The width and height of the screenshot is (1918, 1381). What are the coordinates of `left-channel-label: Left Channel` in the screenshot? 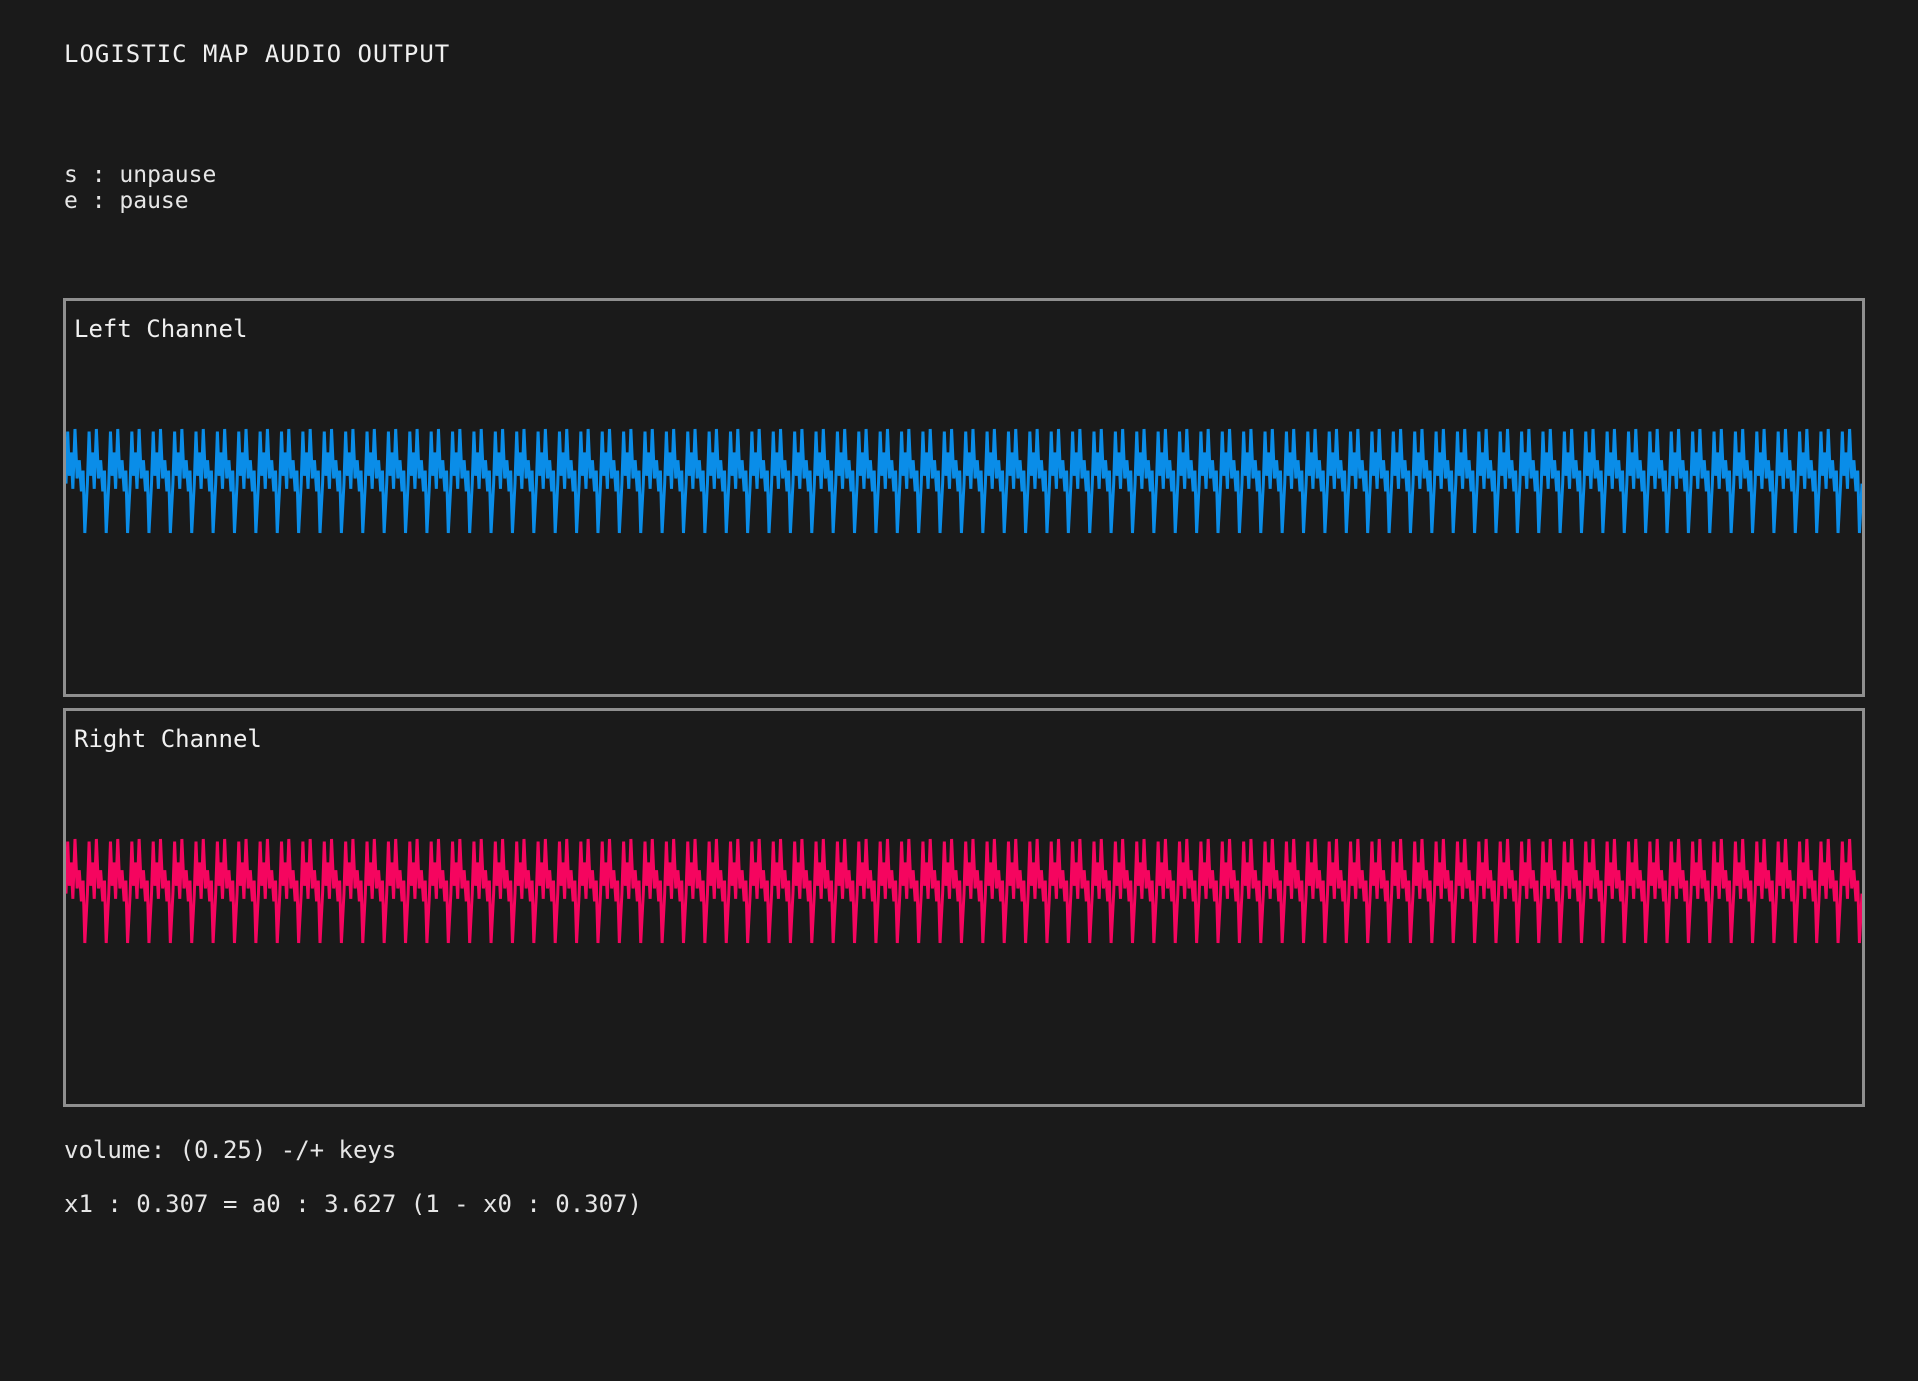 It's located at (161, 329).